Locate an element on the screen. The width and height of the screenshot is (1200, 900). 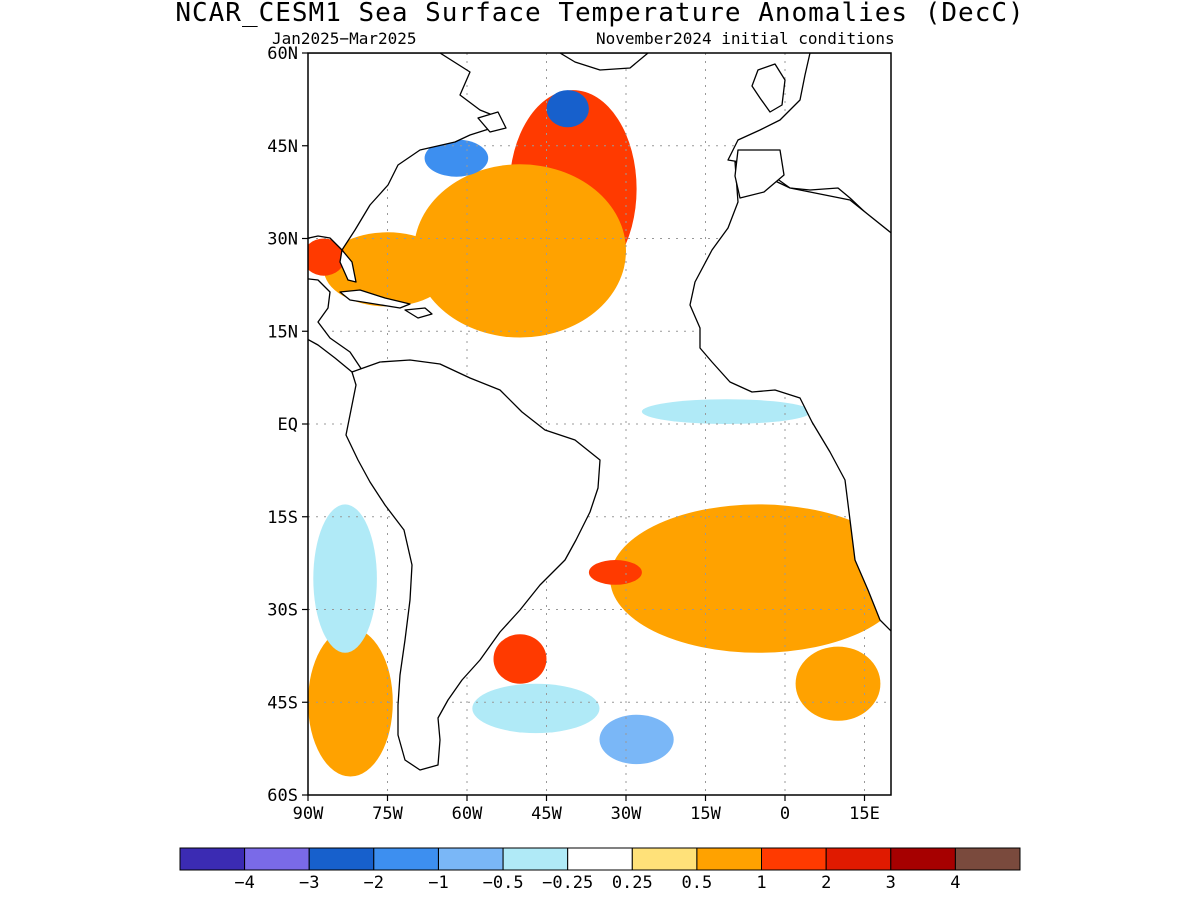
lon-tick-label: 15W is located at coordinates (705, 814).